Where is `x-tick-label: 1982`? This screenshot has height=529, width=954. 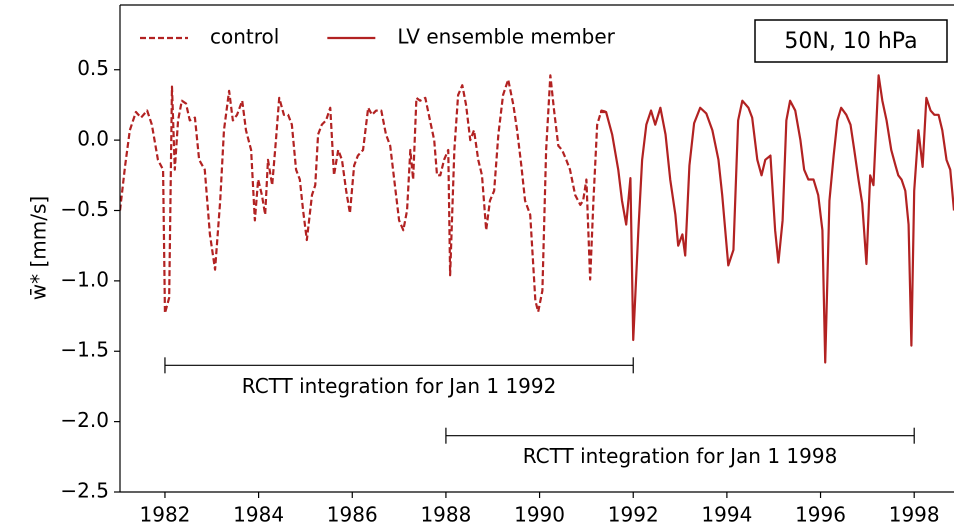 x-tick-label: 1982 is located at coordinates (165, 515).